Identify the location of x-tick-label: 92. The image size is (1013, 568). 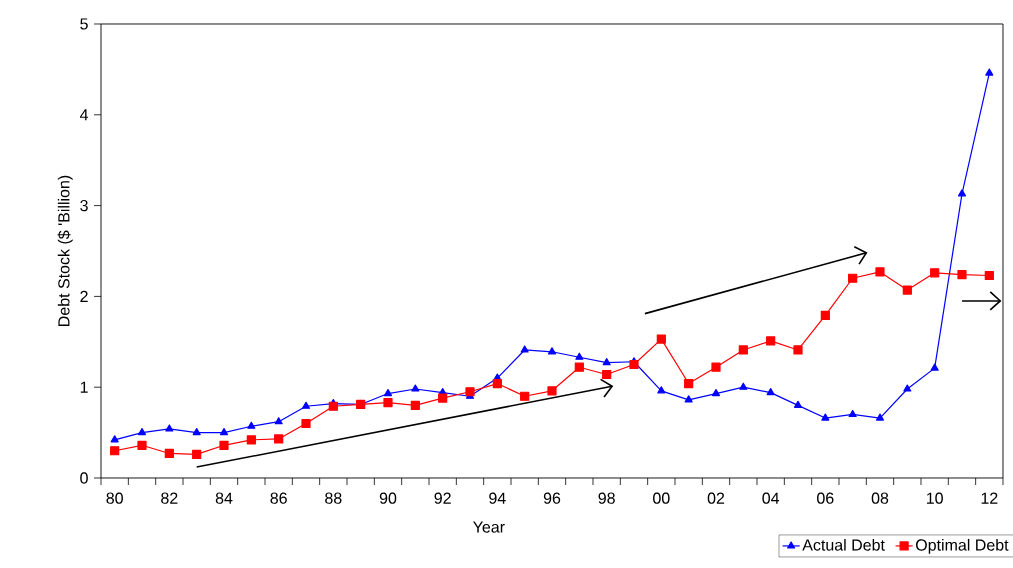
(442, 498).